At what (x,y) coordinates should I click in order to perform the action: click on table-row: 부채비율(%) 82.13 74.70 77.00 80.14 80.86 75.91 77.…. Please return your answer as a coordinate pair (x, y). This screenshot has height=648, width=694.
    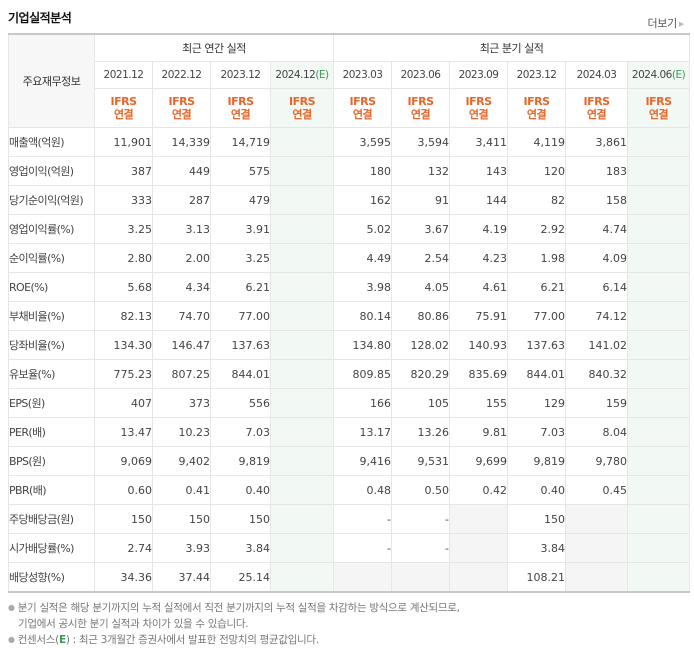
    Looking at the image, I should click on (349, 316).